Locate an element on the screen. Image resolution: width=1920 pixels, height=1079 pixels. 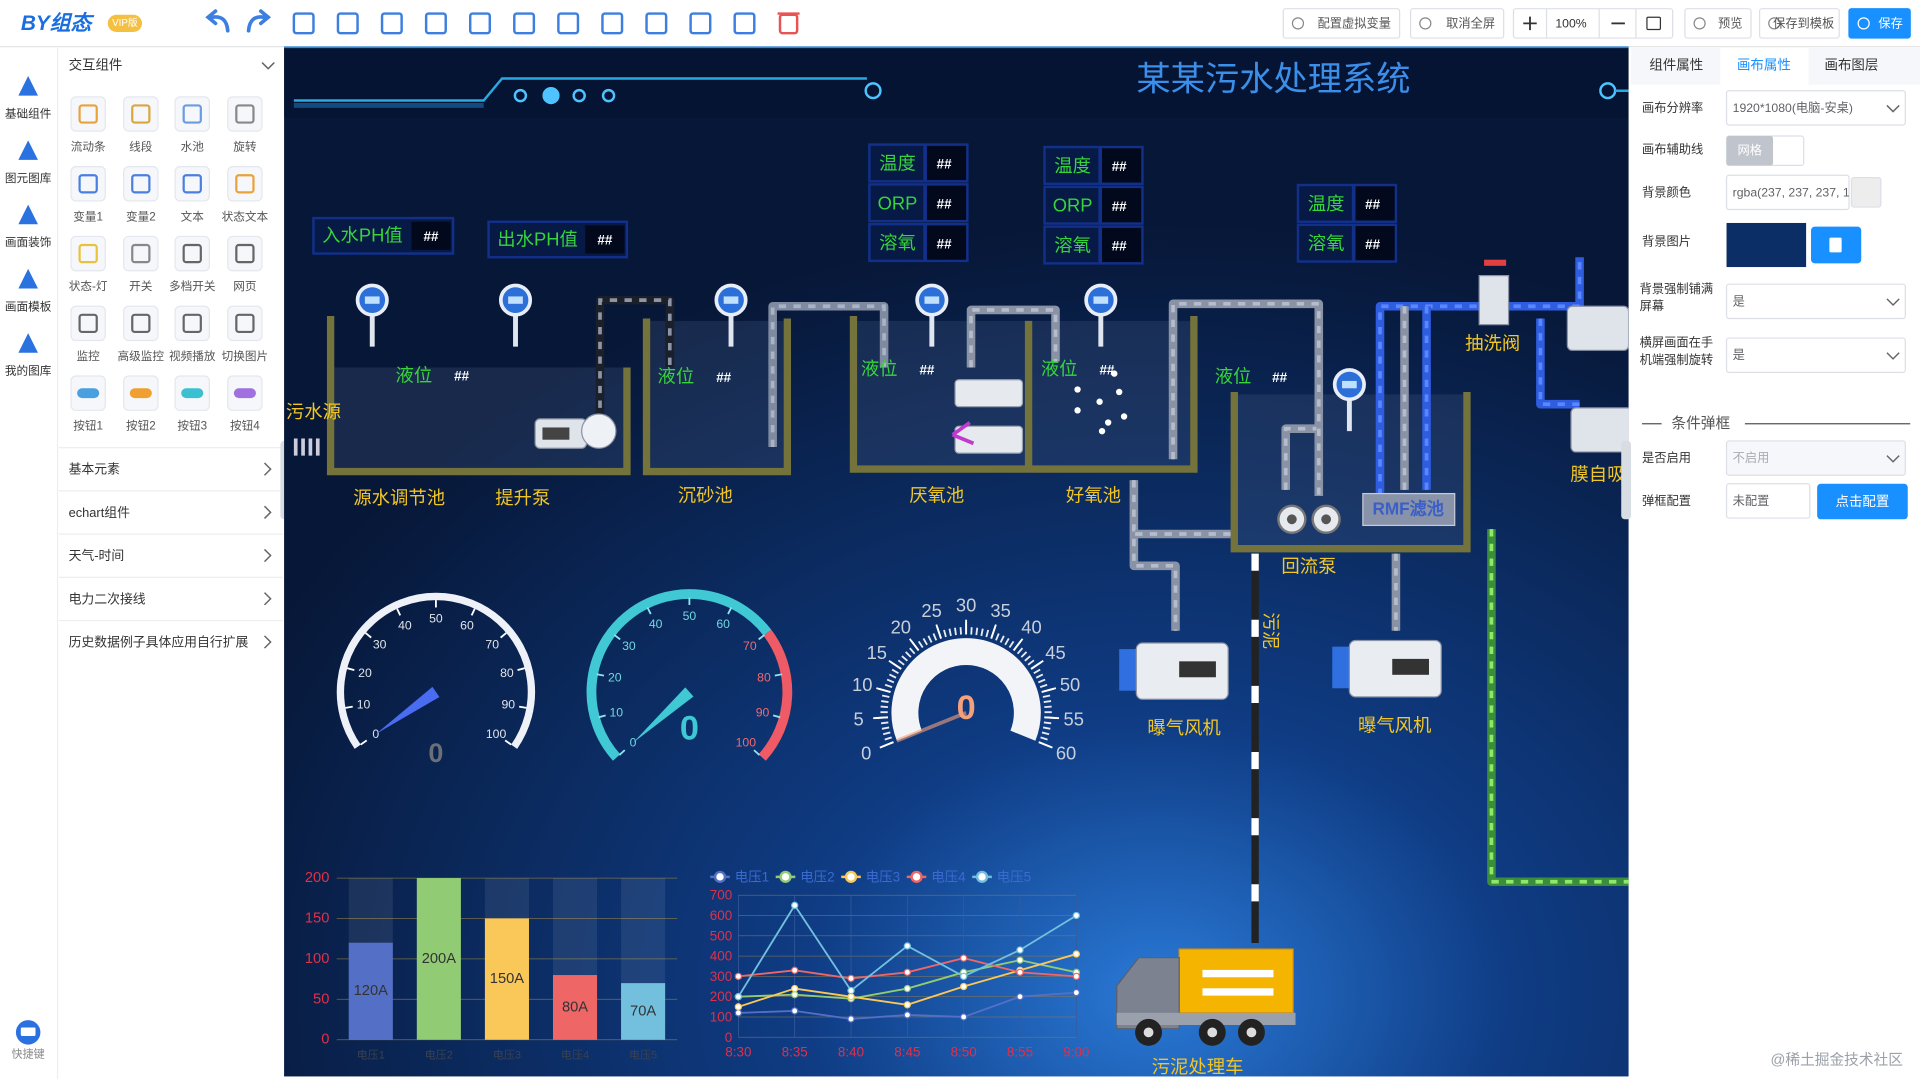
ph-value: ## is located at coordinates (604, 240).